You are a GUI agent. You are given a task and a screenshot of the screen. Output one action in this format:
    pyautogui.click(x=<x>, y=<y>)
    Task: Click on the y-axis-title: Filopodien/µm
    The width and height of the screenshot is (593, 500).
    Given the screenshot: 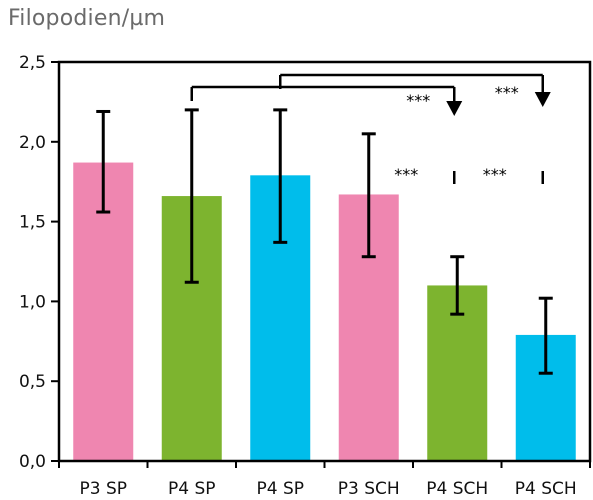 What is the action you would take?
    pyautogui.click(x=87, y=18)
    